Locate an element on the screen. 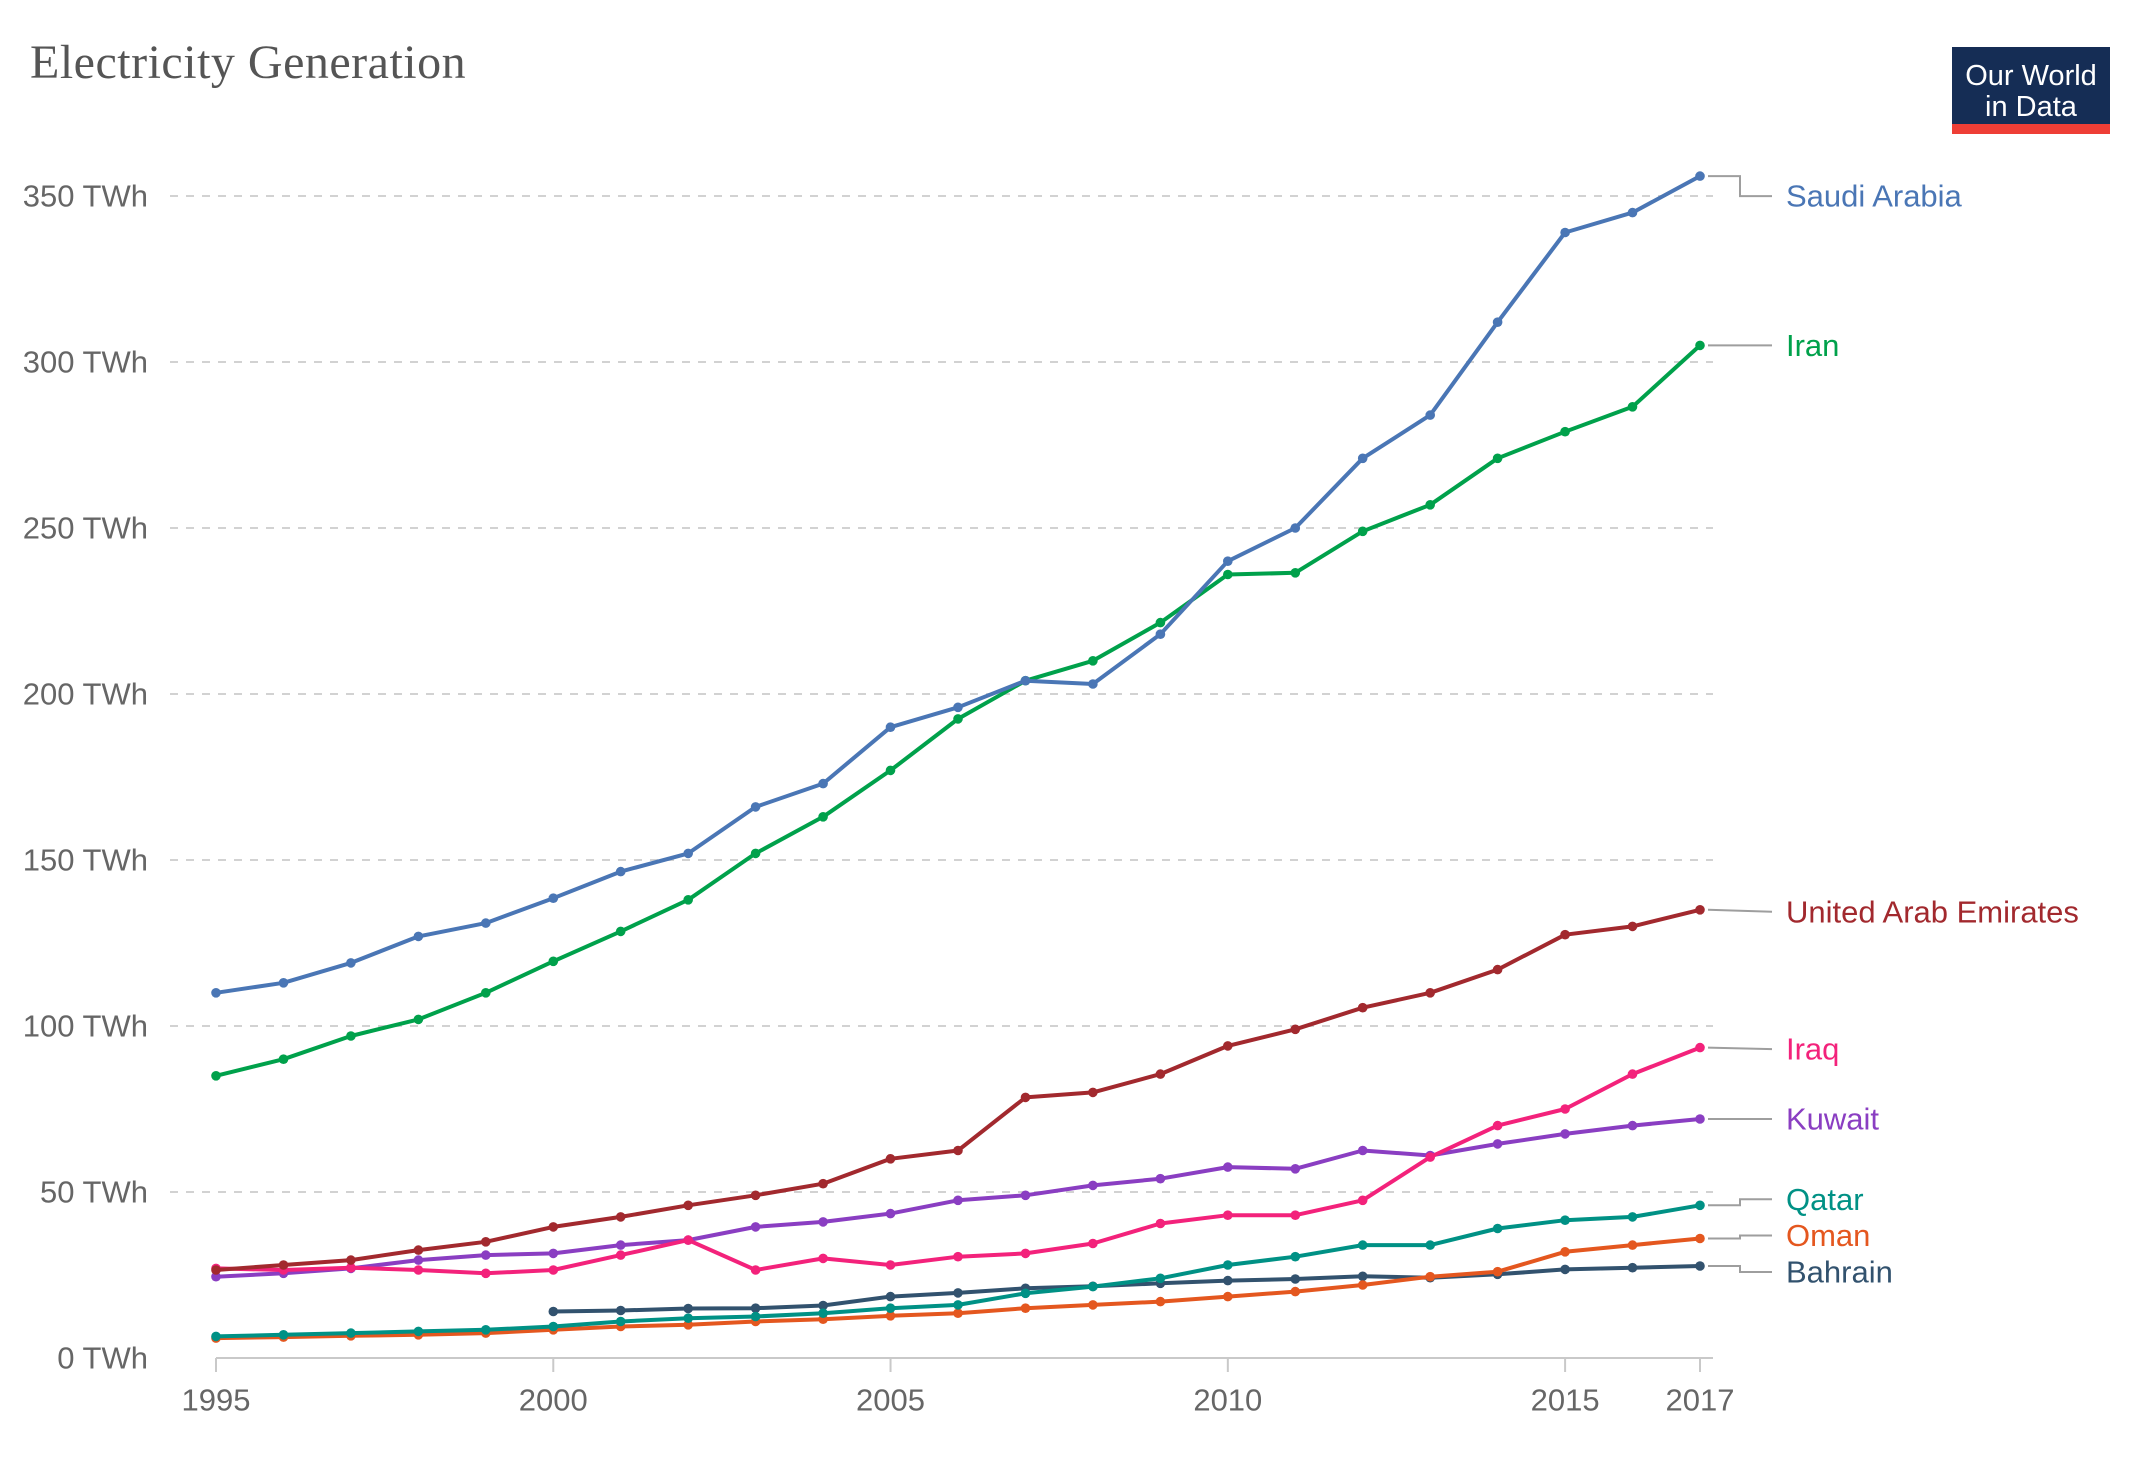  point-iraq-2009 is located at coordinates (1160, 1223).